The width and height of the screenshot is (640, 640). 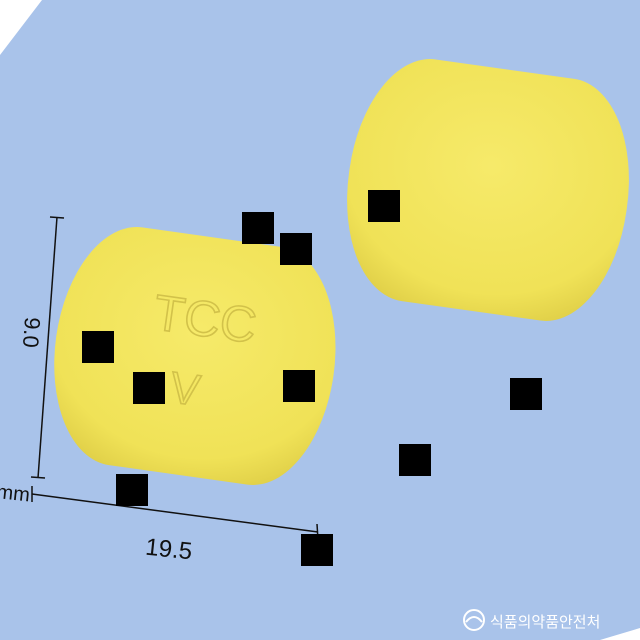 I want to click on width-dimension: 9.0, so click(x=41, y=347).